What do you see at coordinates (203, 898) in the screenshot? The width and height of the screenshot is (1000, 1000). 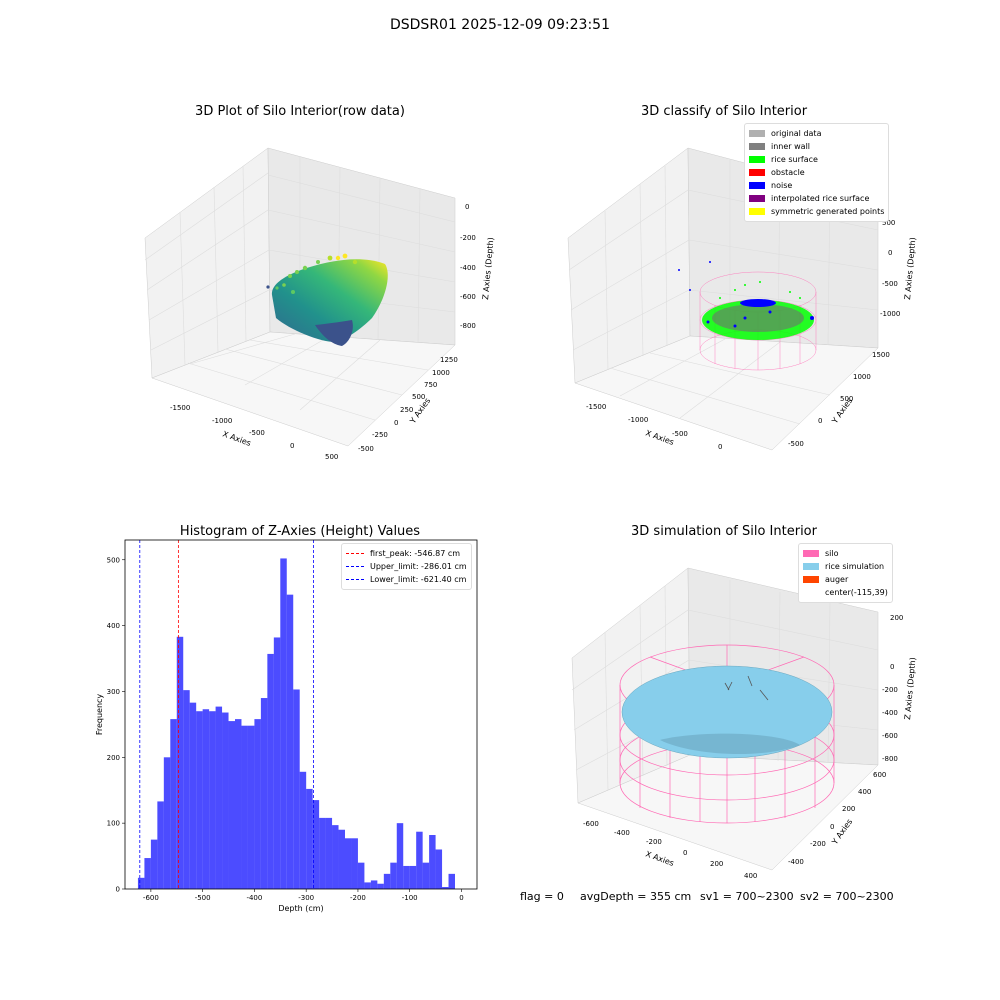 I see `histogram-x-tick-label: -500` at bounding box center [203, 898].